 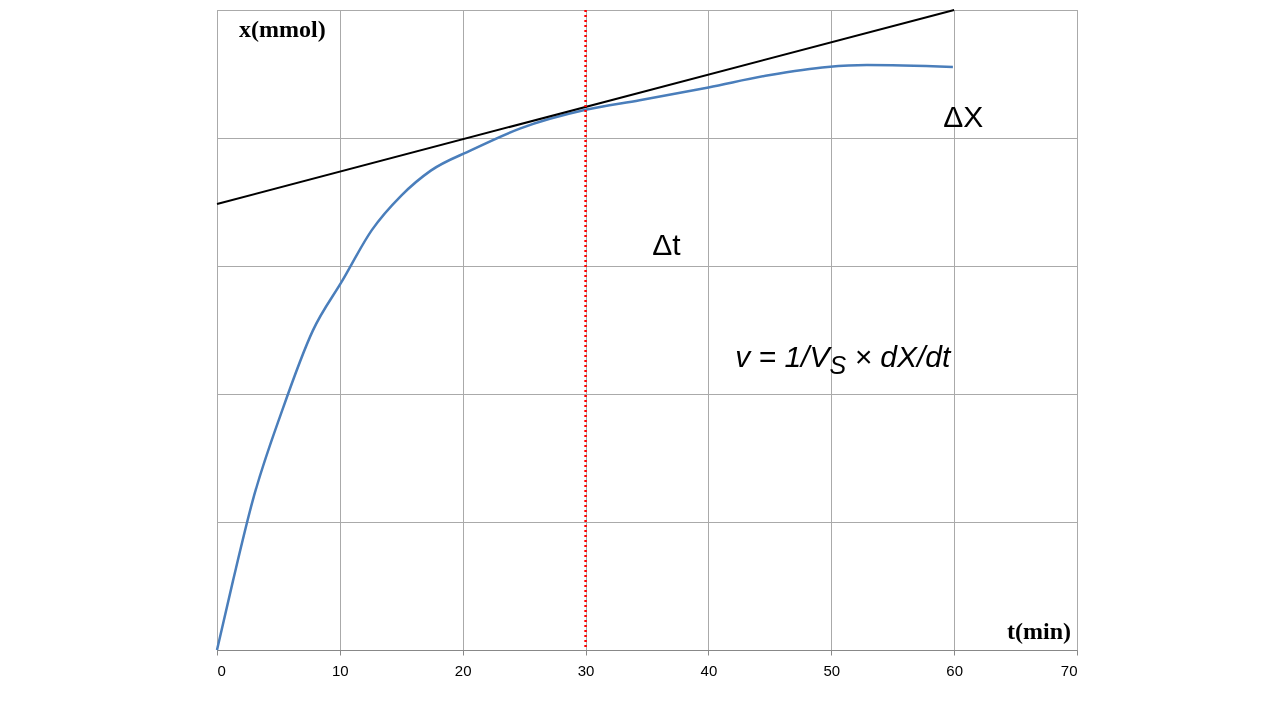 What do you see at coordinates (221, 670) in the screenshot?
I see `x-tick-label: 0` at bounding box center [221, 670].